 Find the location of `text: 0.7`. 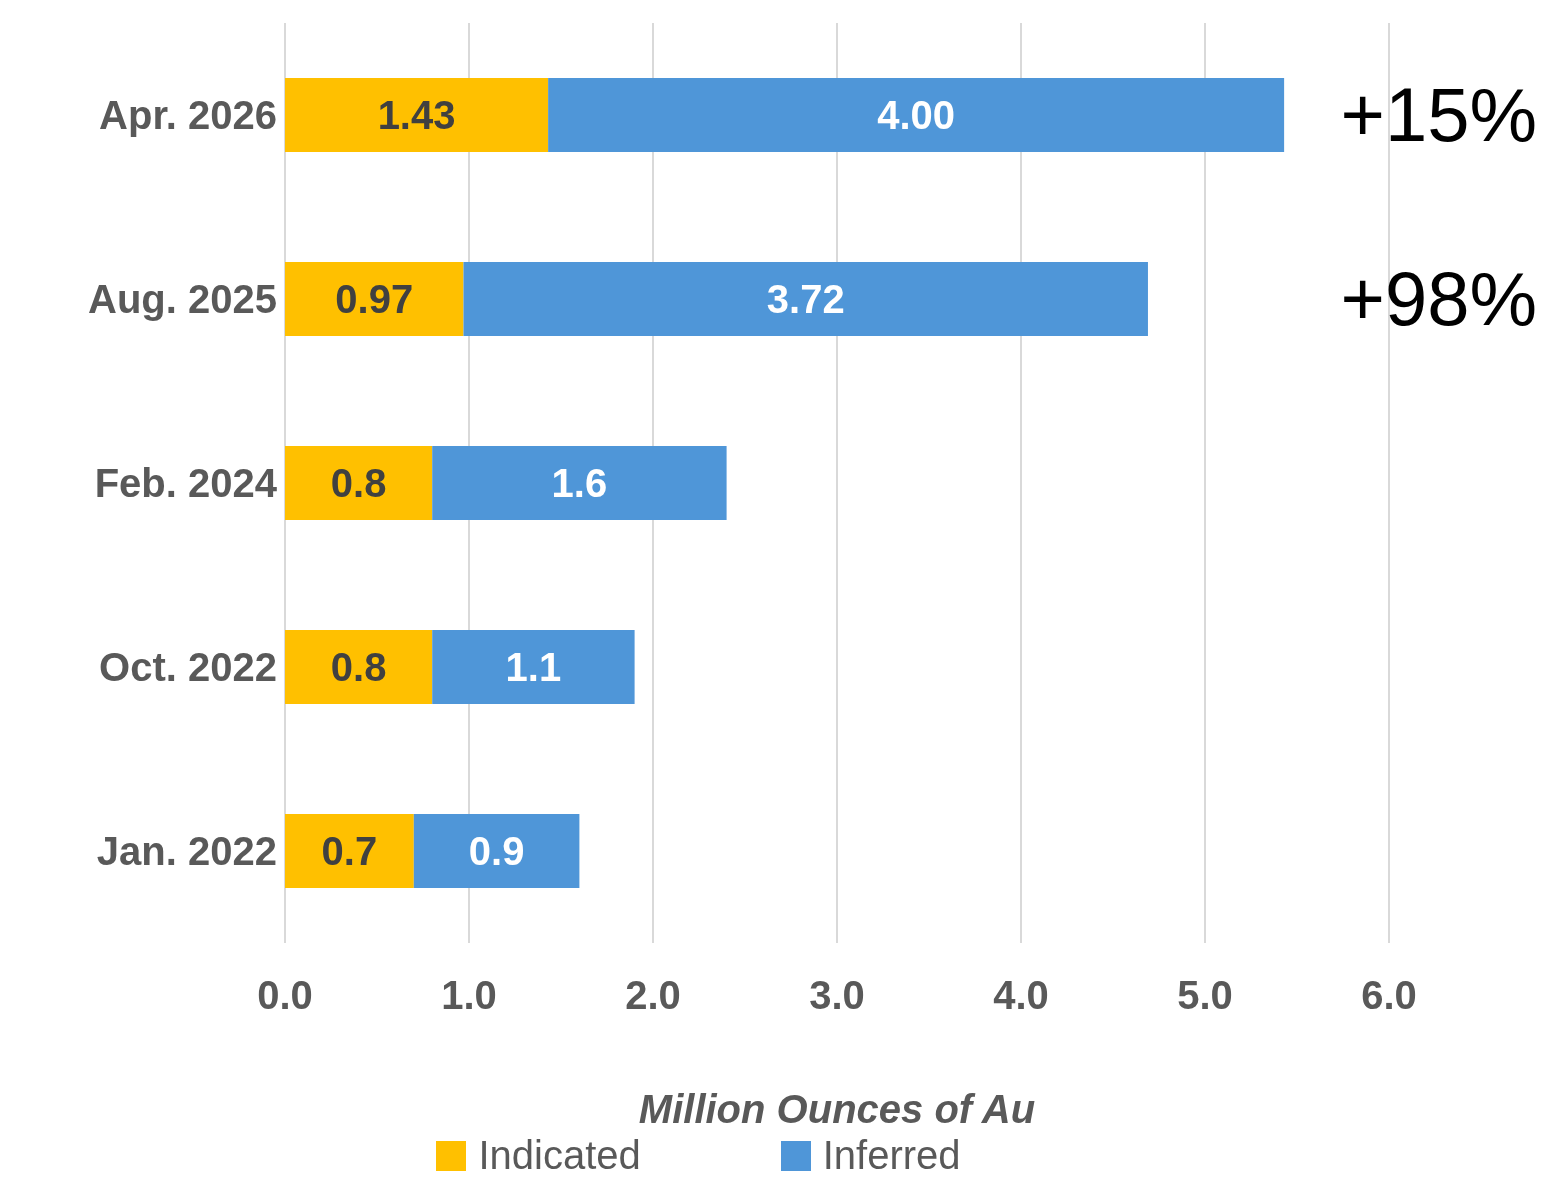

text: 0.7 is located at coordinates (349, 851).